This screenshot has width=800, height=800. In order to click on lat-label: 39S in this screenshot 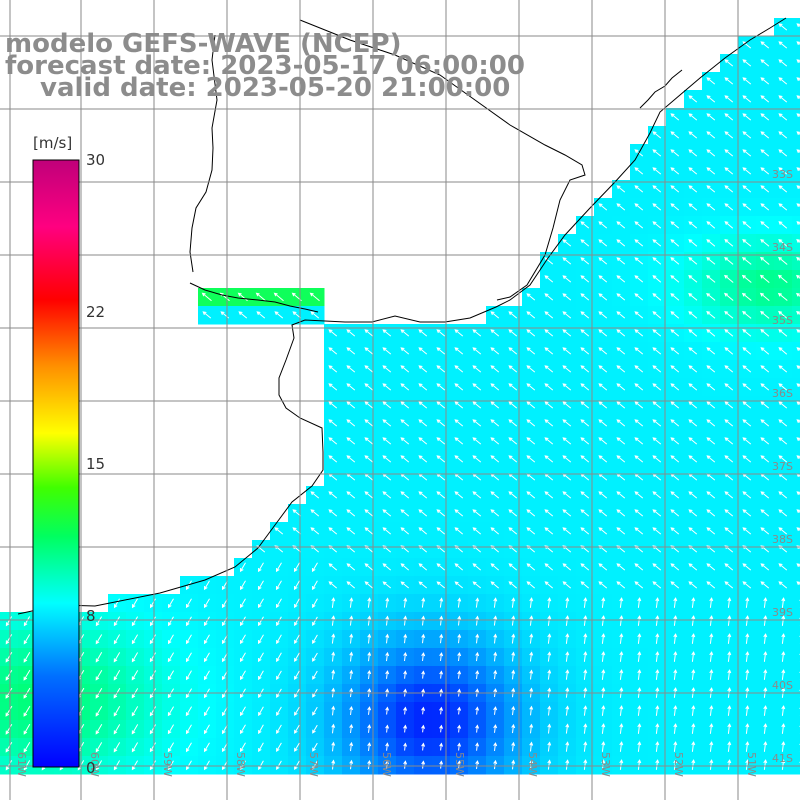, I will do `click(782, 612)`.